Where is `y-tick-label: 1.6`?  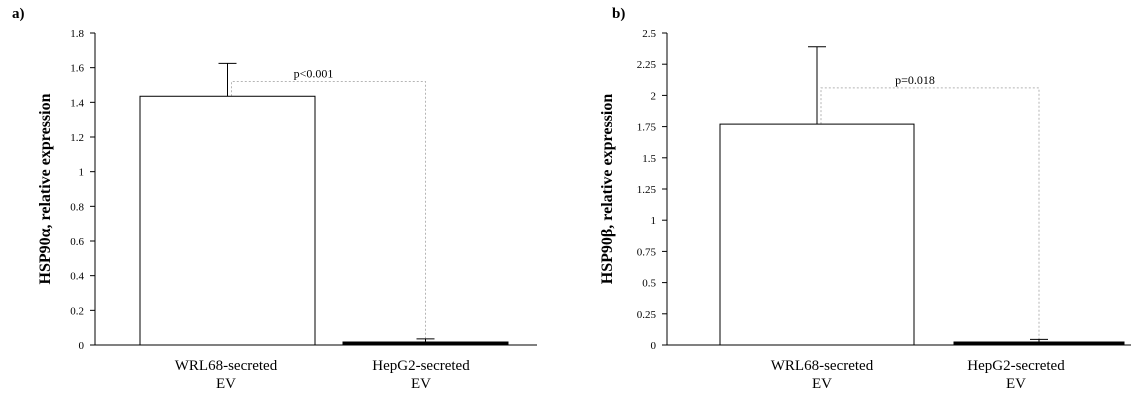 y-tick-label: 1.6 is located at coordinates (77, 69).